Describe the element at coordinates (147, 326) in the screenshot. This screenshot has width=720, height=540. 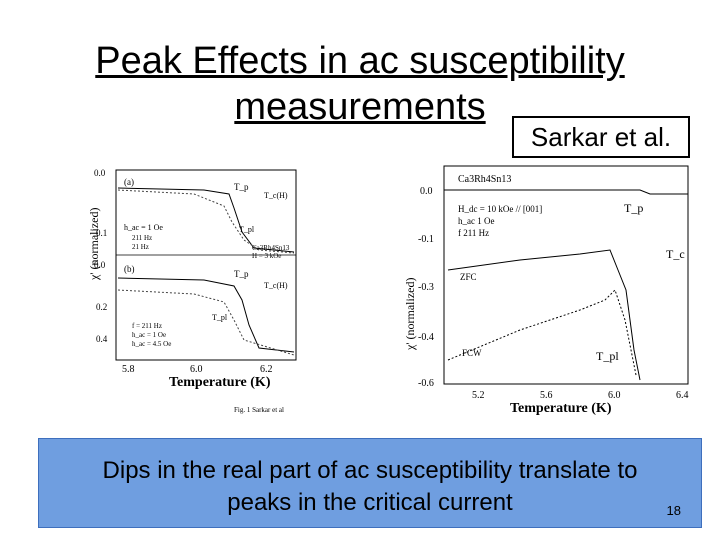
I see `left-legend-b1: f = 211 Hz` at that location.